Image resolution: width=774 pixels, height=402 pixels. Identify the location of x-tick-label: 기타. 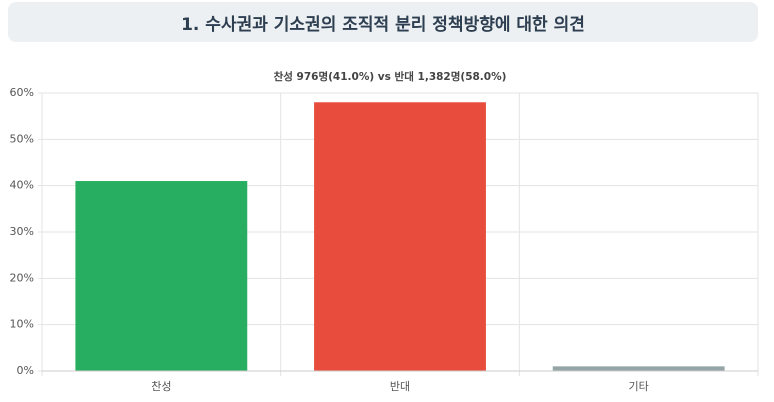
(639, 386).